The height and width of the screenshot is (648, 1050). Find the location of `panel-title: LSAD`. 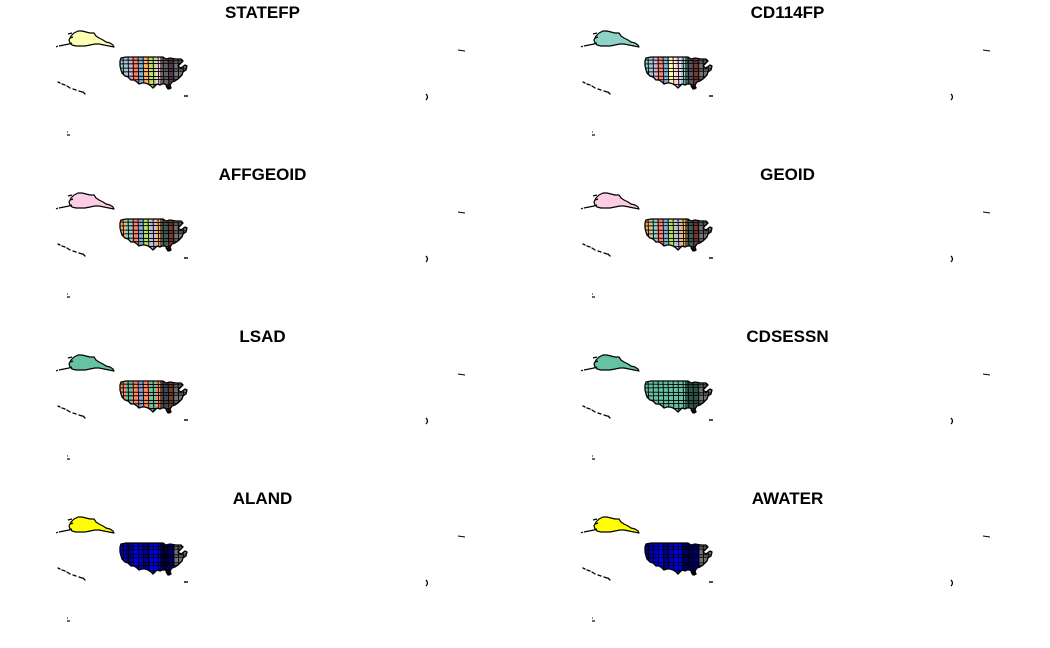

panel-title: LSAD is located at coordinates (262, 336).